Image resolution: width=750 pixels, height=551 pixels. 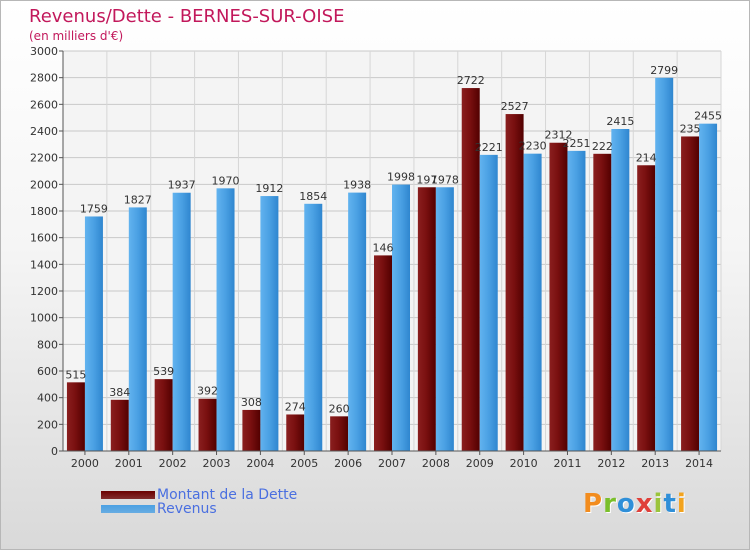 I want to click on chart-title: Revenus/Dette - BERNES-SUR-OISE, so click(x=187, y=16).